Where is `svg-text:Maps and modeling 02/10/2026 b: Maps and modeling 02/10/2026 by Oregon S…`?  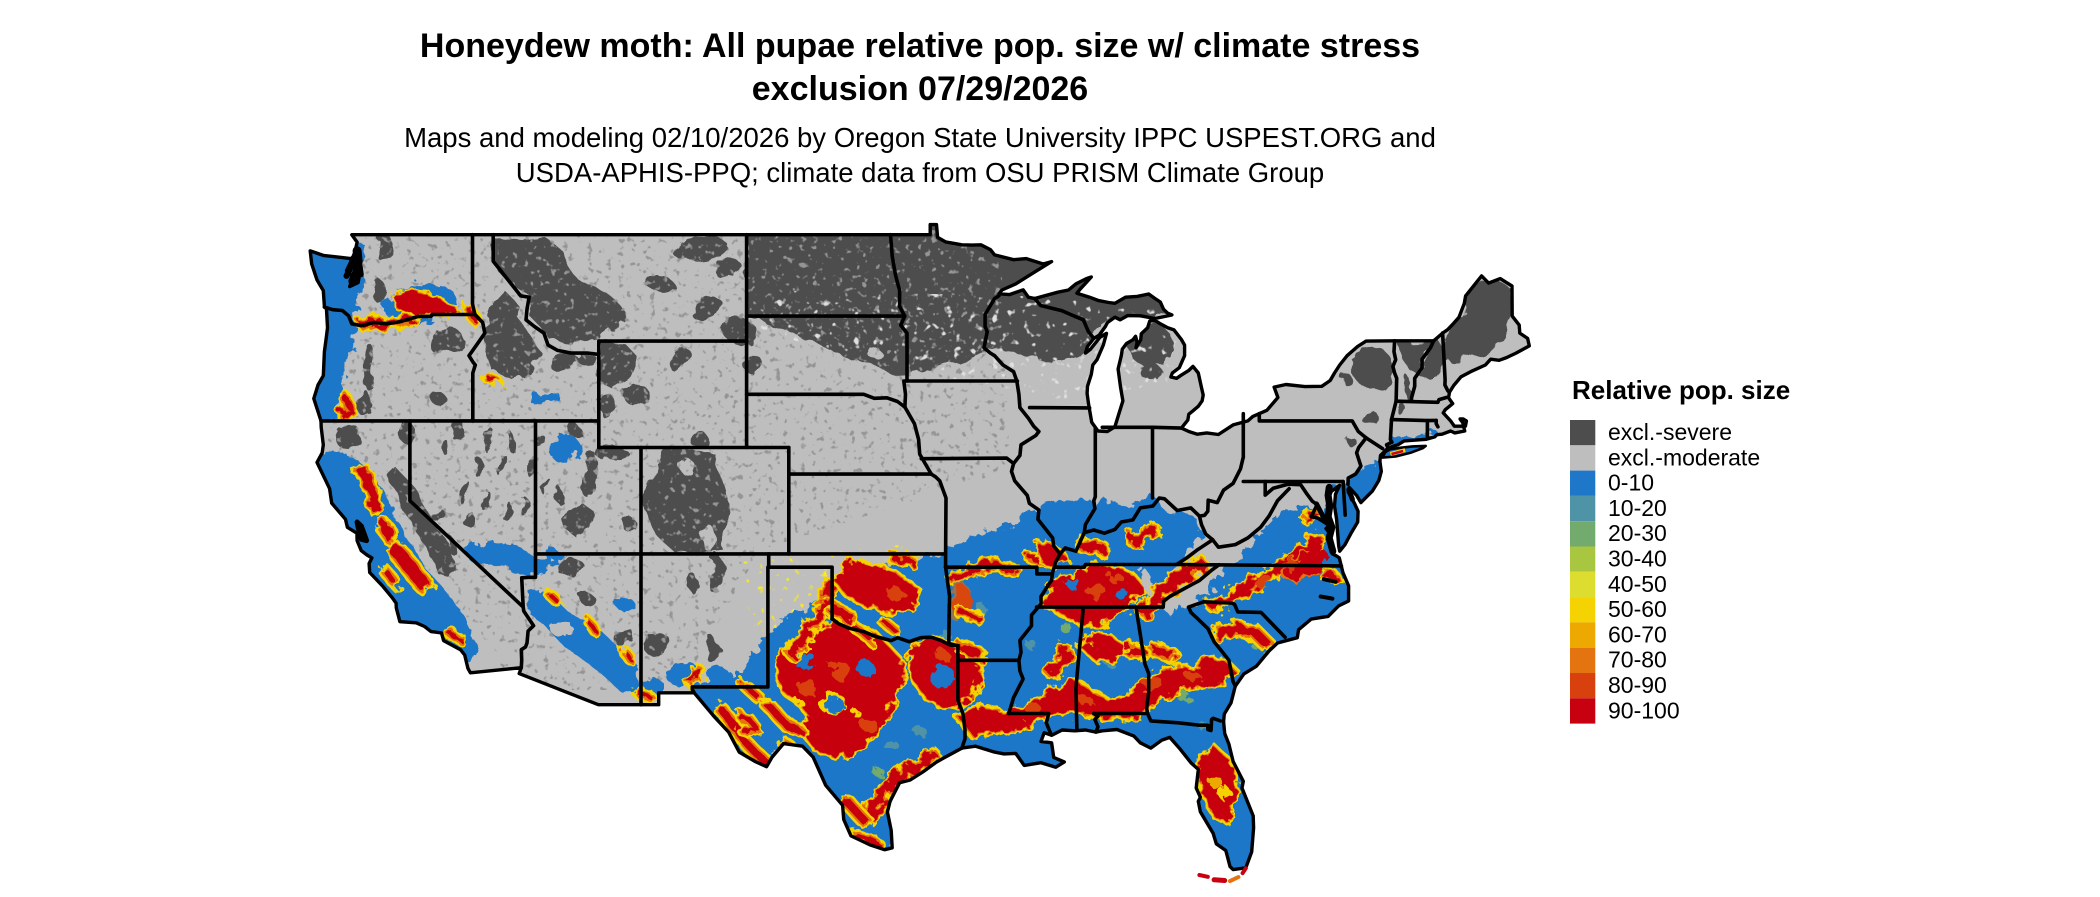
svg-text:Maps and modeling 02/10/2026 b: Maps and modeling 02/10/2026 by Oregon S… is located at coordinates (920, 137).